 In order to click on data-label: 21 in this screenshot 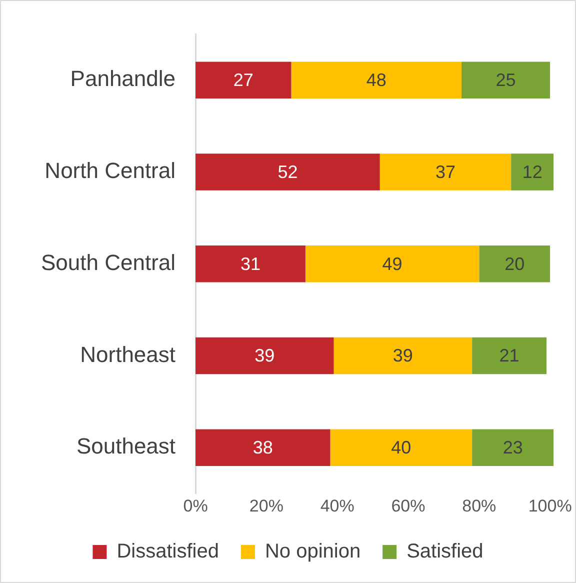, I will do `click(509, 356)`.